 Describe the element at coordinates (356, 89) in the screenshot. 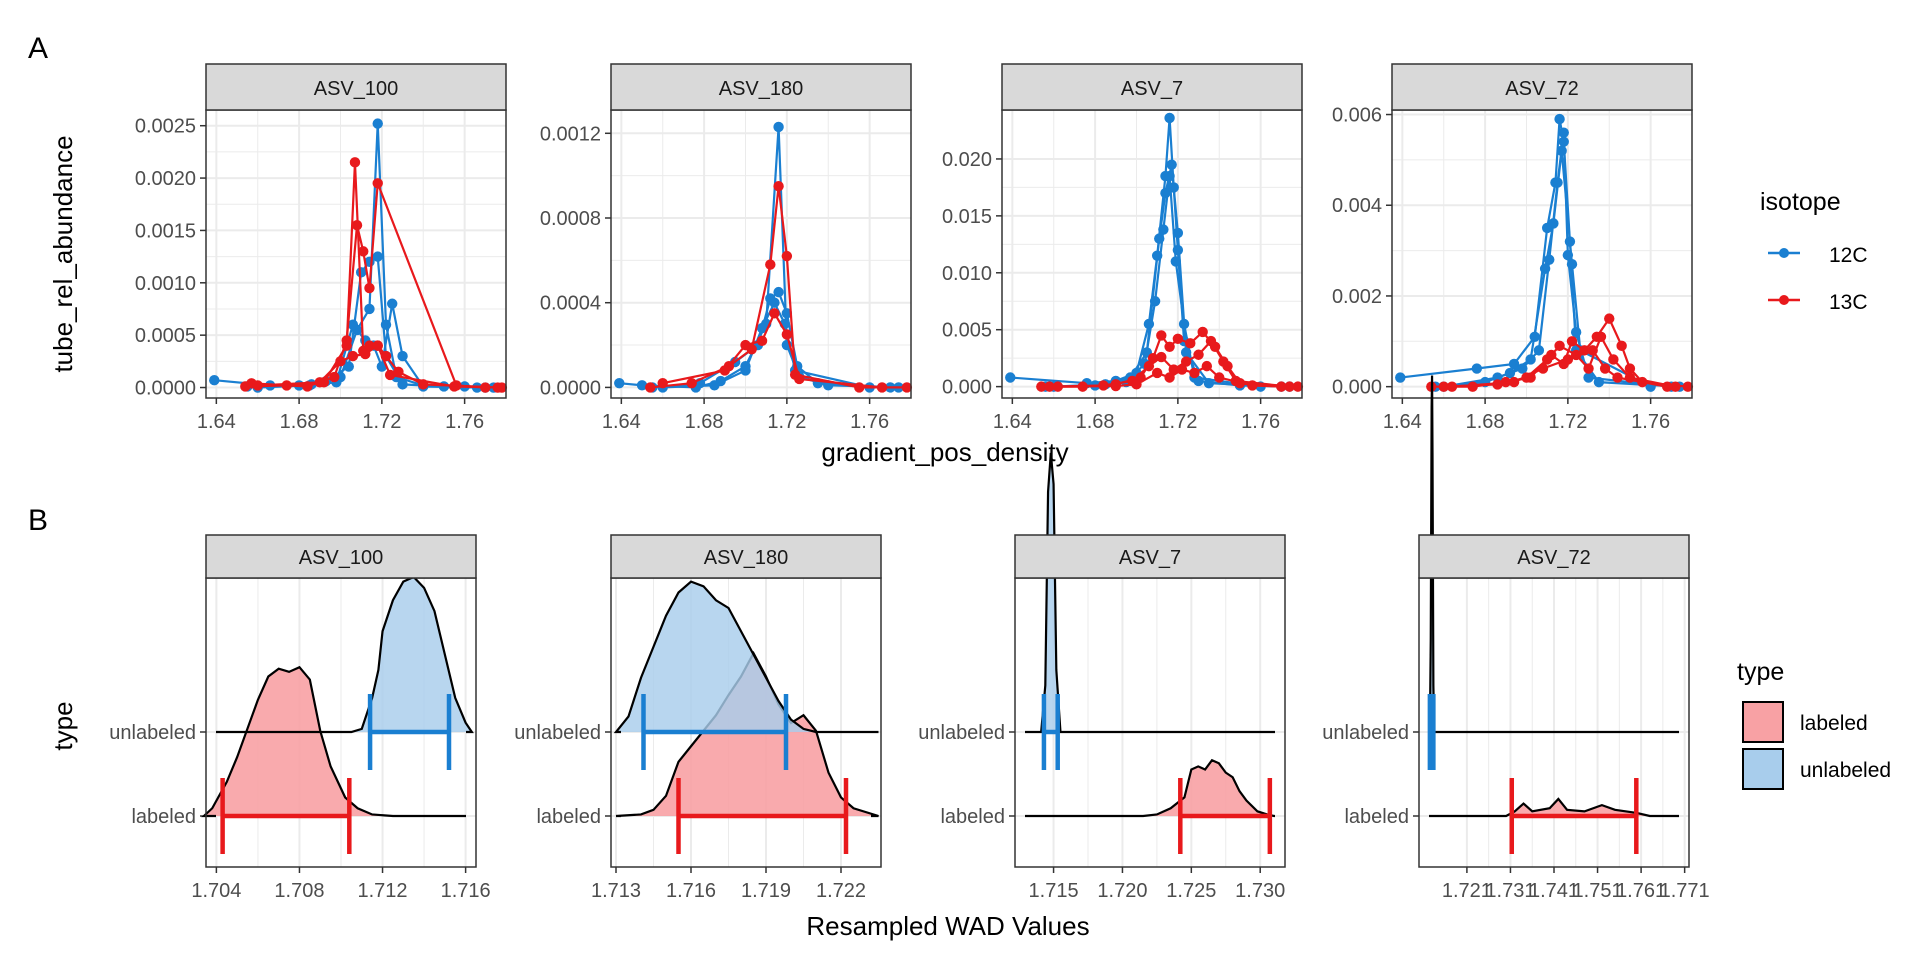

I see `facet-strip-label: ASV_100` at that location.